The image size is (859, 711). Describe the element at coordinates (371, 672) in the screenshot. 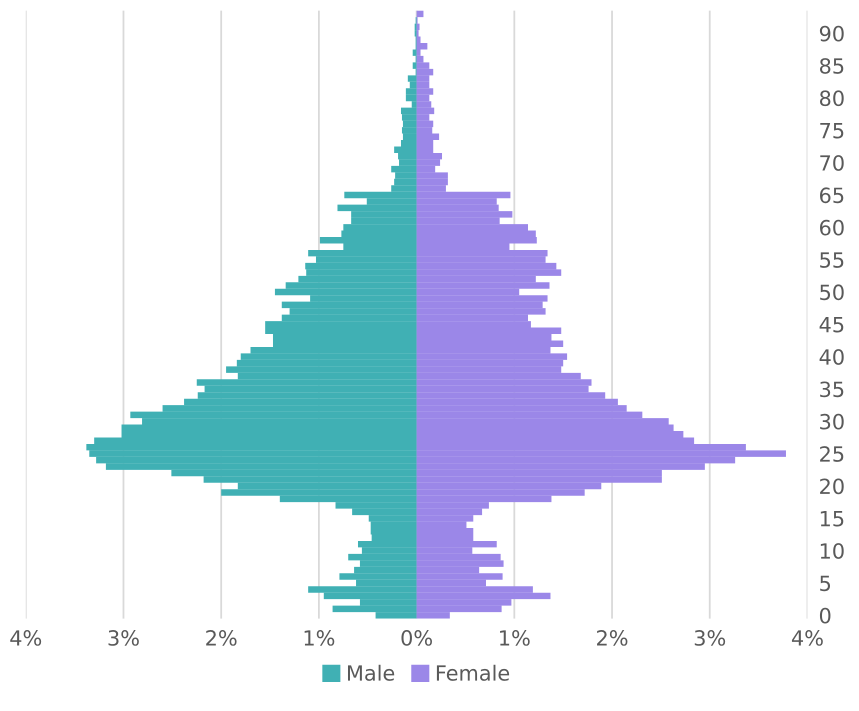

I see `legend-label: Male` at that location.